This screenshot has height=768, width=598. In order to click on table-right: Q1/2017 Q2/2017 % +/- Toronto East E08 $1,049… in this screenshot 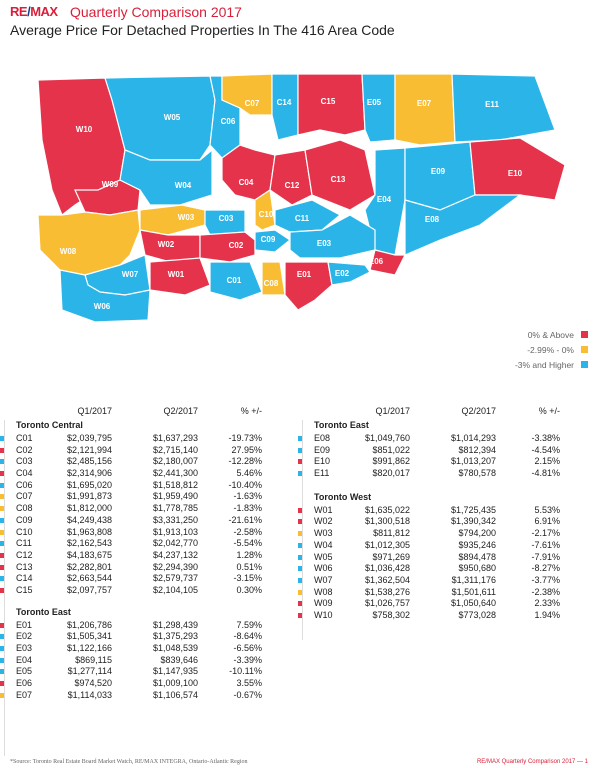, I will do `click(433, 514)`.